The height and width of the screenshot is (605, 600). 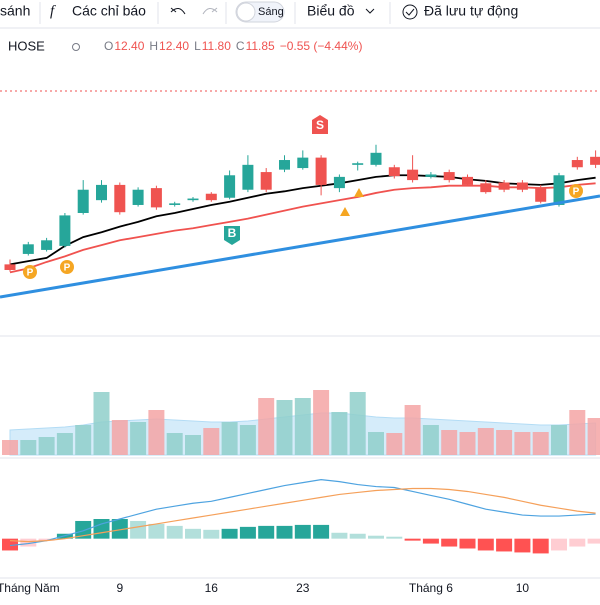 What do you see at coordinates (15, 11) in the screenshot?
I see `compare-button: sánh` at bounding box center [15, 11].